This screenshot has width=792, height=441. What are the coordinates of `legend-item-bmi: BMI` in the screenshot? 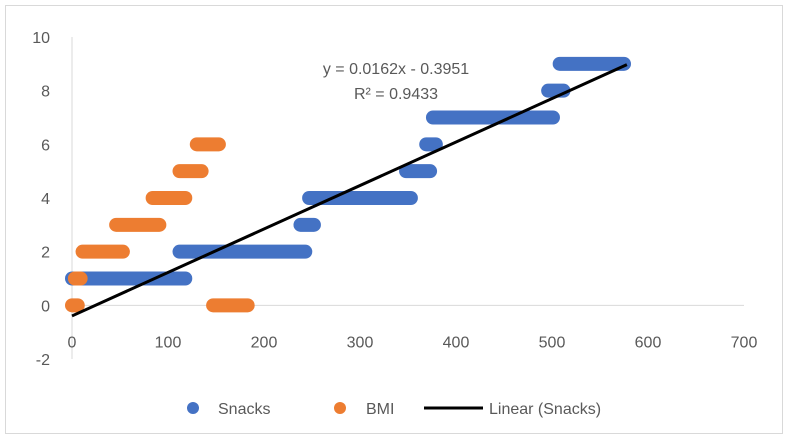 It's located at (364, 409).